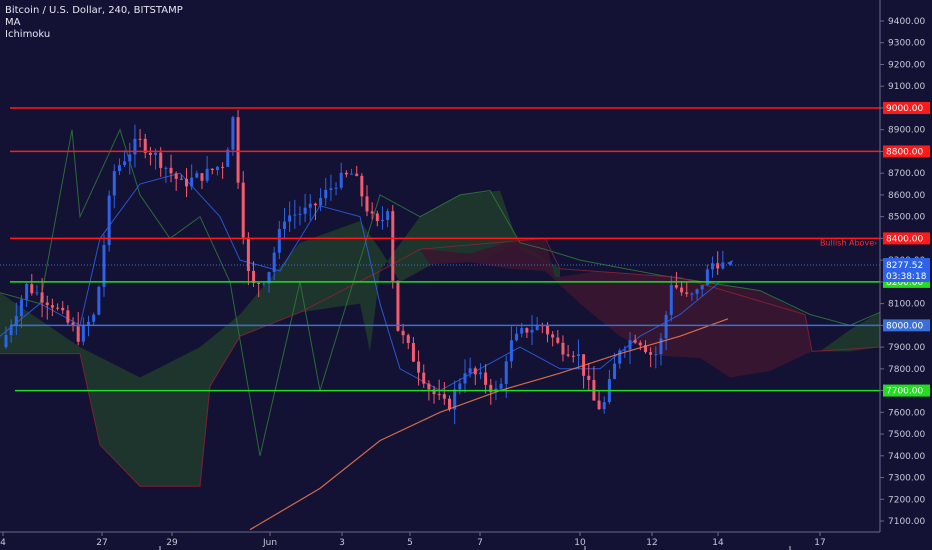 This screenshot has height=550, width=932. What do you see at coordinates (28, 34) in the screenshot?
I see `indicator-ichimoku: Ichimoku` at bounding box center [28, 34].